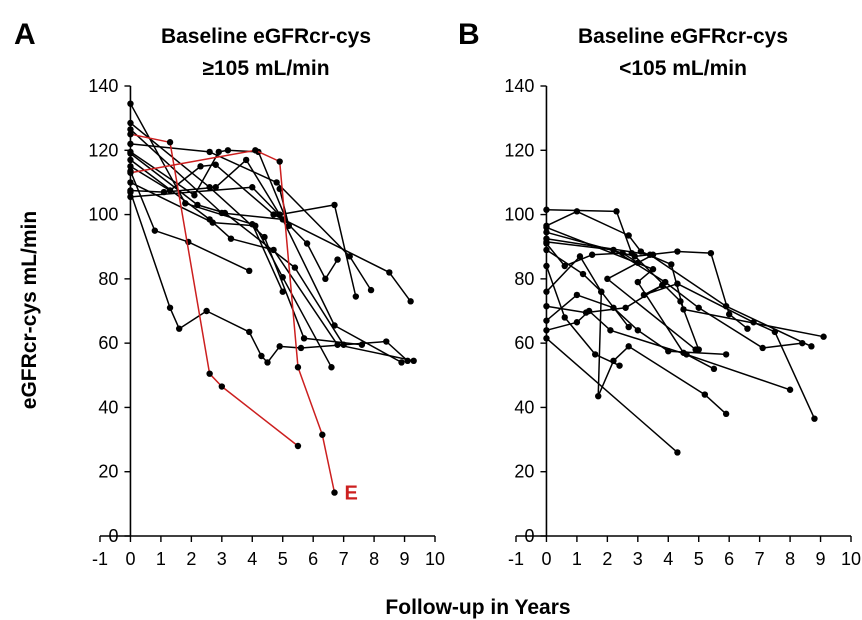 The height and width of the screenshot is (620, 862). Describe the element at coordinates (351, 494) in the screenshot. I see `panel-a-annotation-label: E` at that location.